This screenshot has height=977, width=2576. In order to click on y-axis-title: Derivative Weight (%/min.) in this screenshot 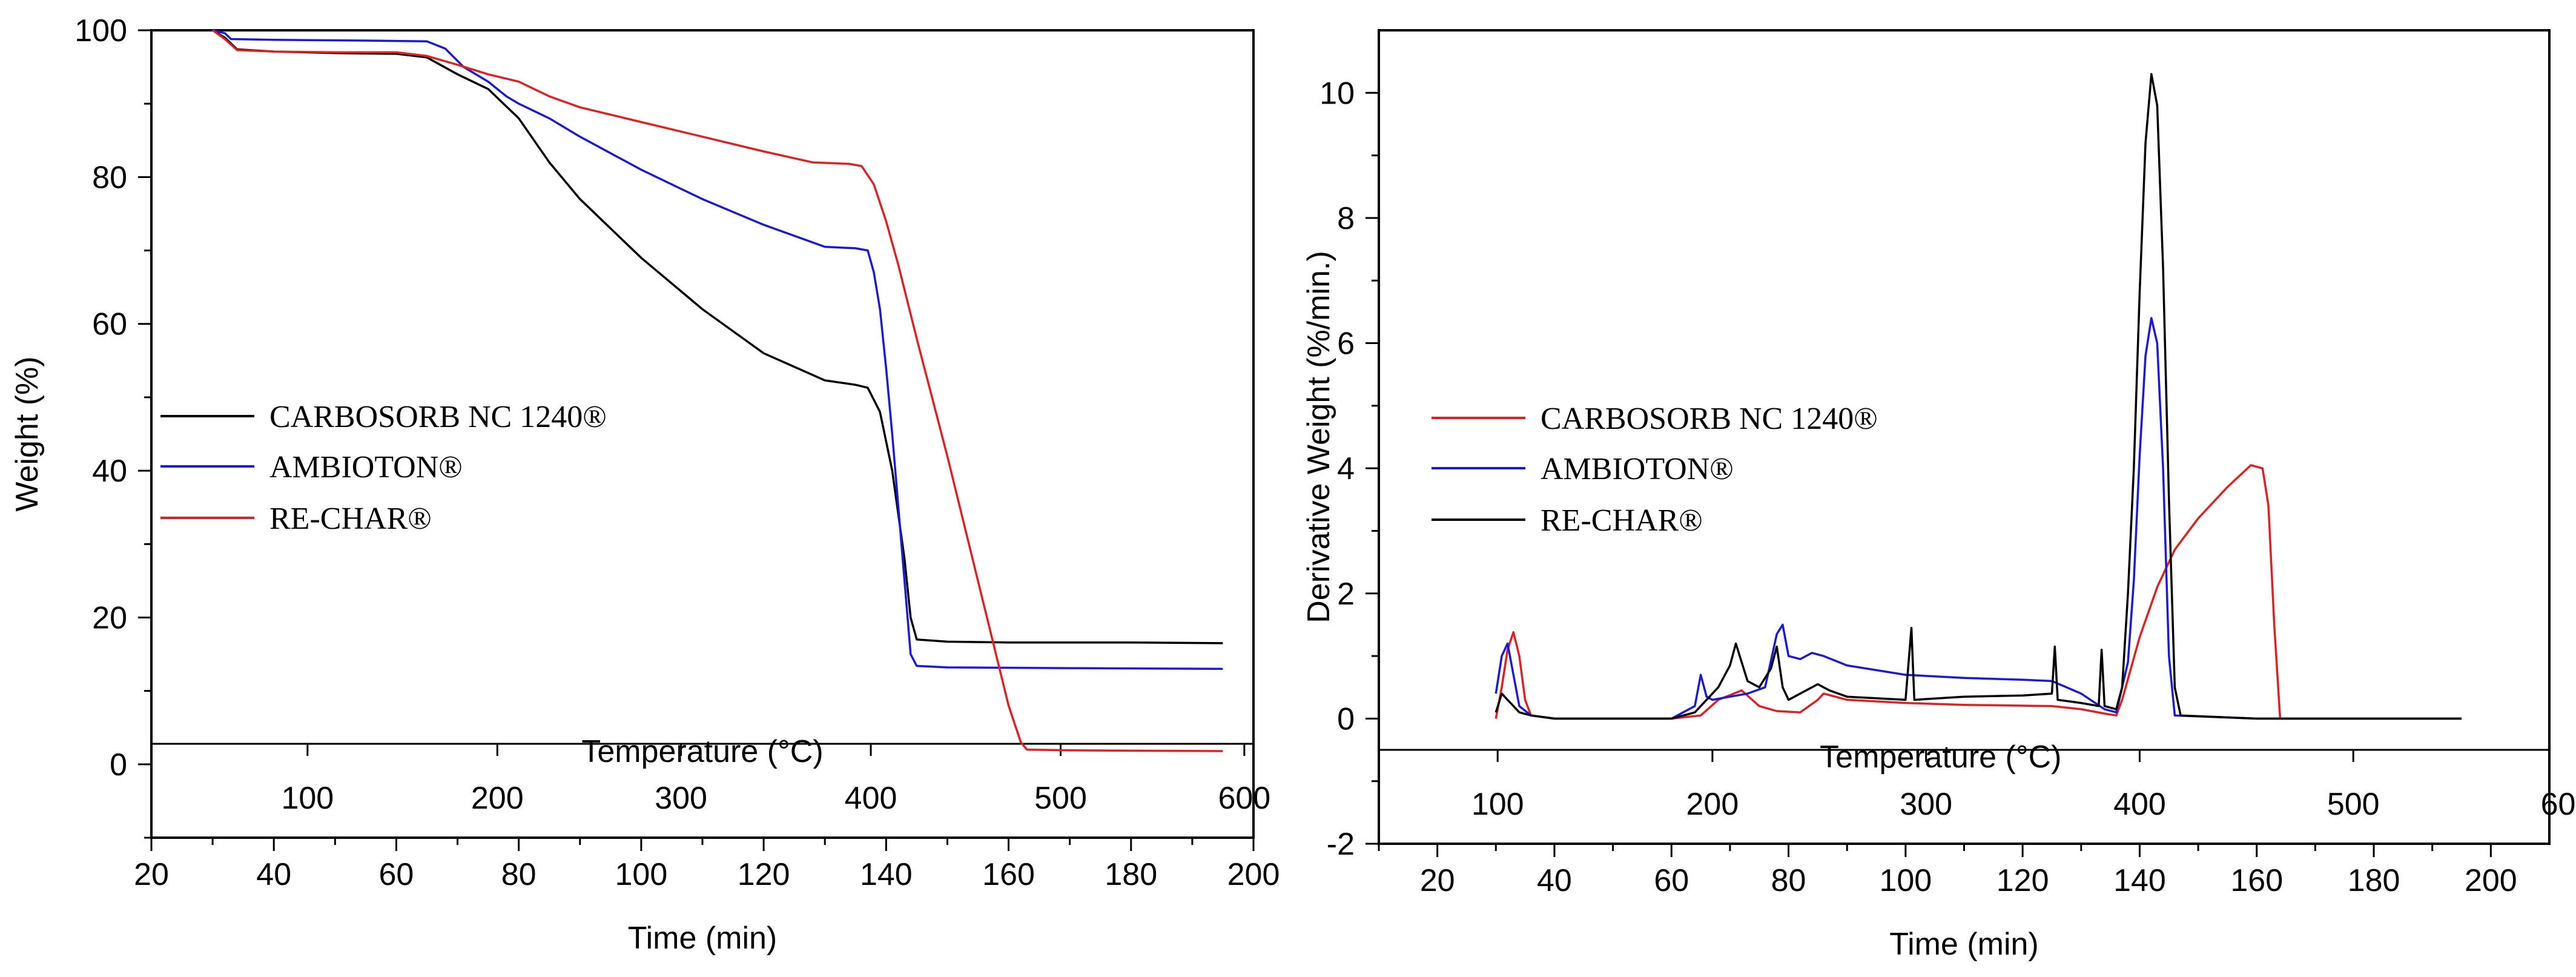, I will do `click(1318, 437)`.